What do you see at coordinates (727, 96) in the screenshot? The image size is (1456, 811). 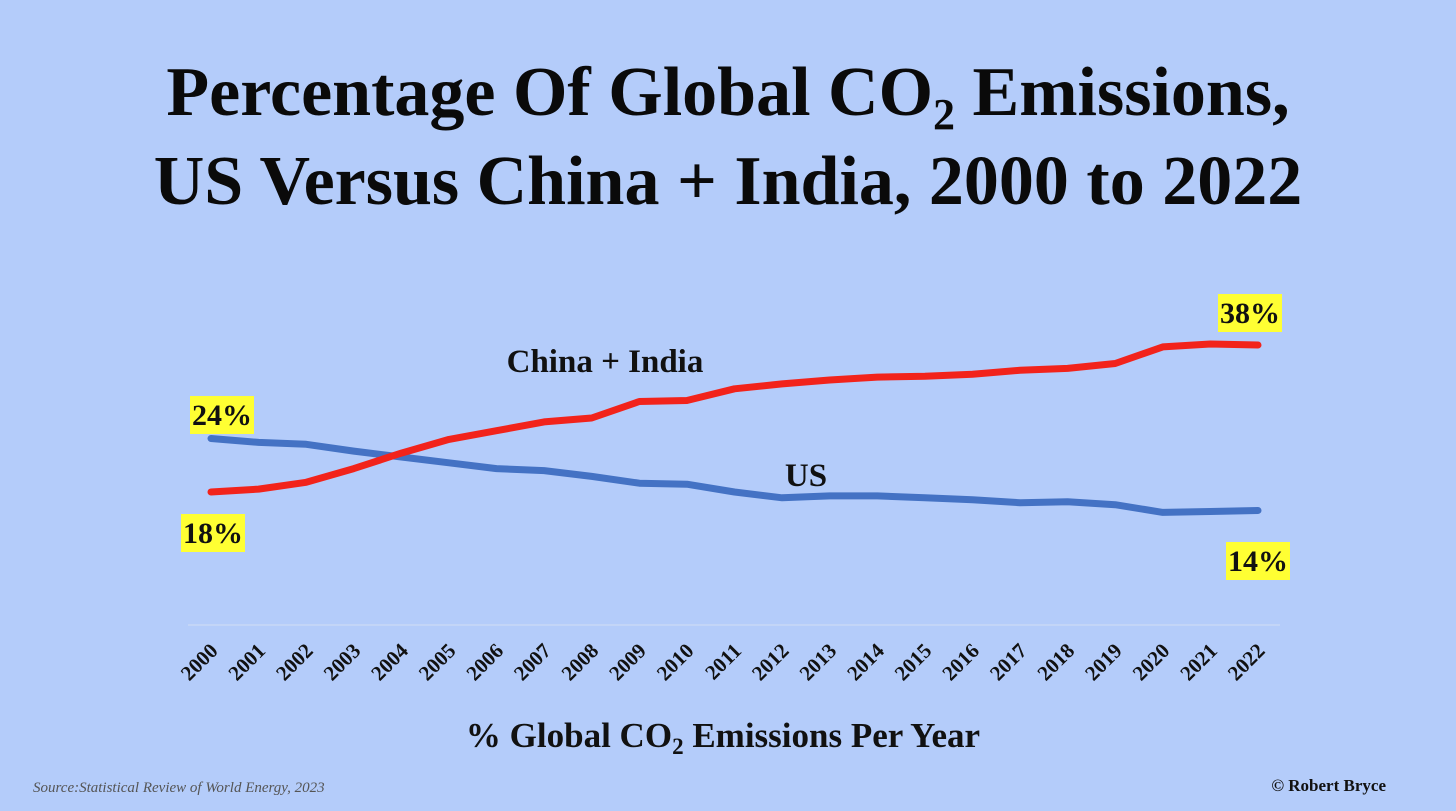 I see `chart-title-line1: Percentage Of Global CO2 Emissions,` at bounding box center [727, 96].